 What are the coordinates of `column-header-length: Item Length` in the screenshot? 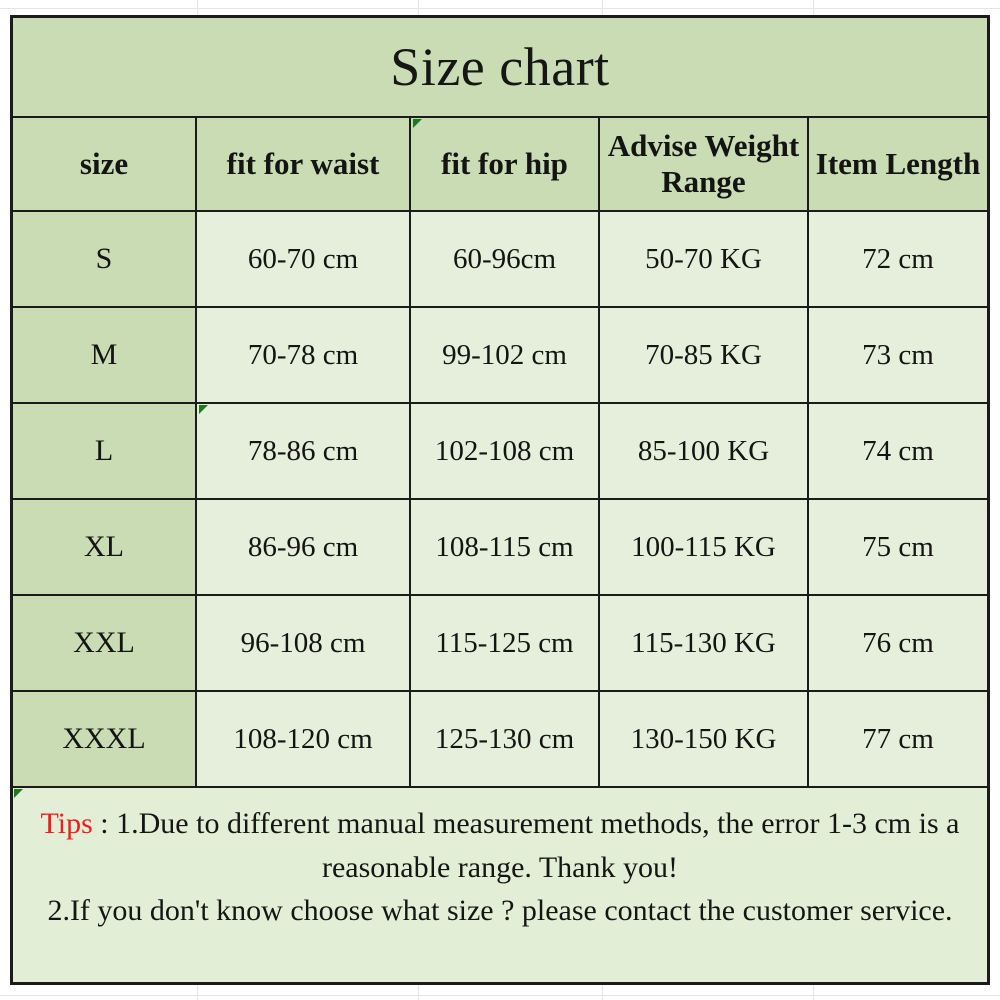 It's located at (898, 164).